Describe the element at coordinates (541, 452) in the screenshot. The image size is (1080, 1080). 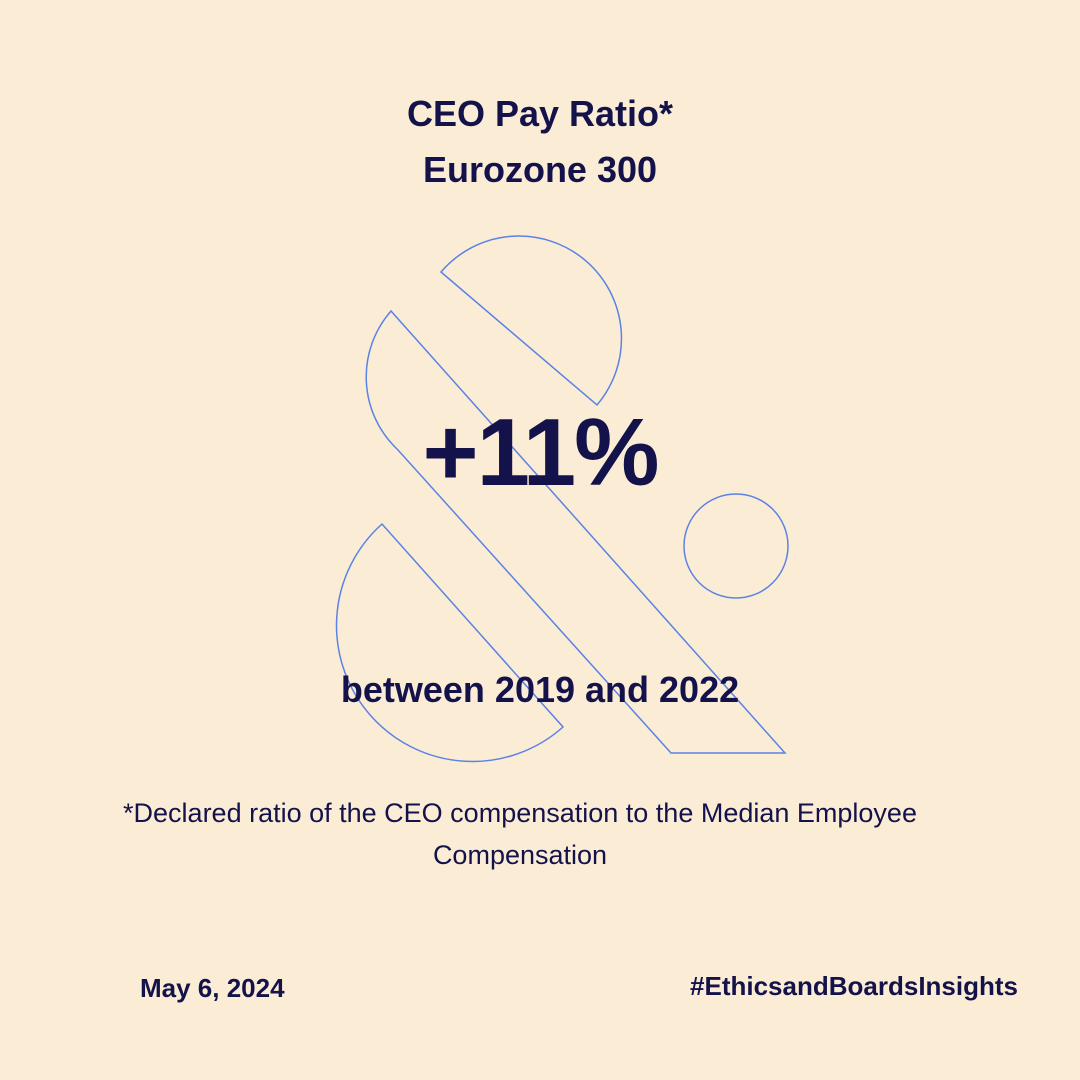
I see `headline-stat: +11%` at that location.